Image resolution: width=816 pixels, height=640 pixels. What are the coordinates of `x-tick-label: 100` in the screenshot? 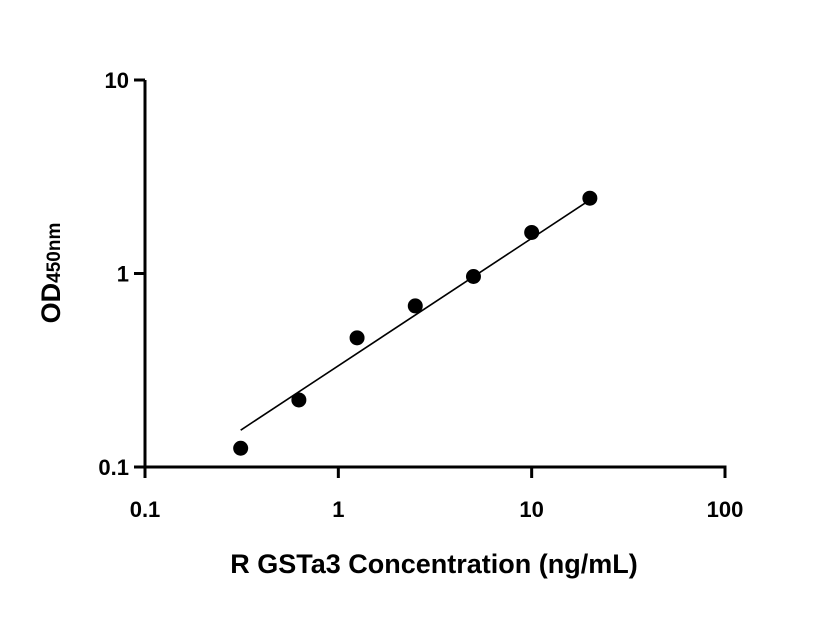 It's located at (725, 509).